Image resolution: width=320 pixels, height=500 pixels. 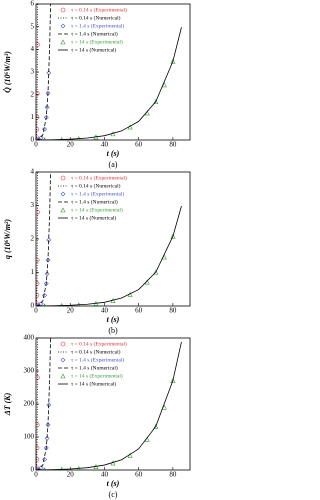 I want to click on y-tick-label: 6, so click(x=33, y=4).